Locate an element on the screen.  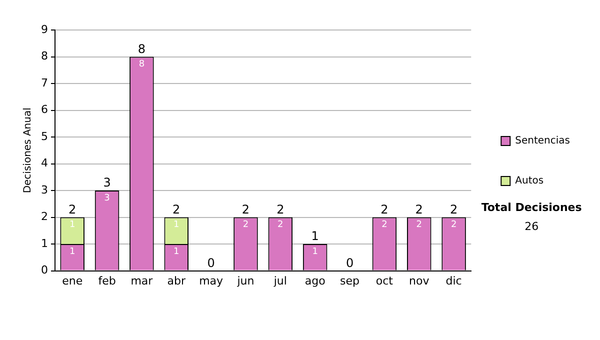
x-tick-label: jul is located at coordinates (279, 281).